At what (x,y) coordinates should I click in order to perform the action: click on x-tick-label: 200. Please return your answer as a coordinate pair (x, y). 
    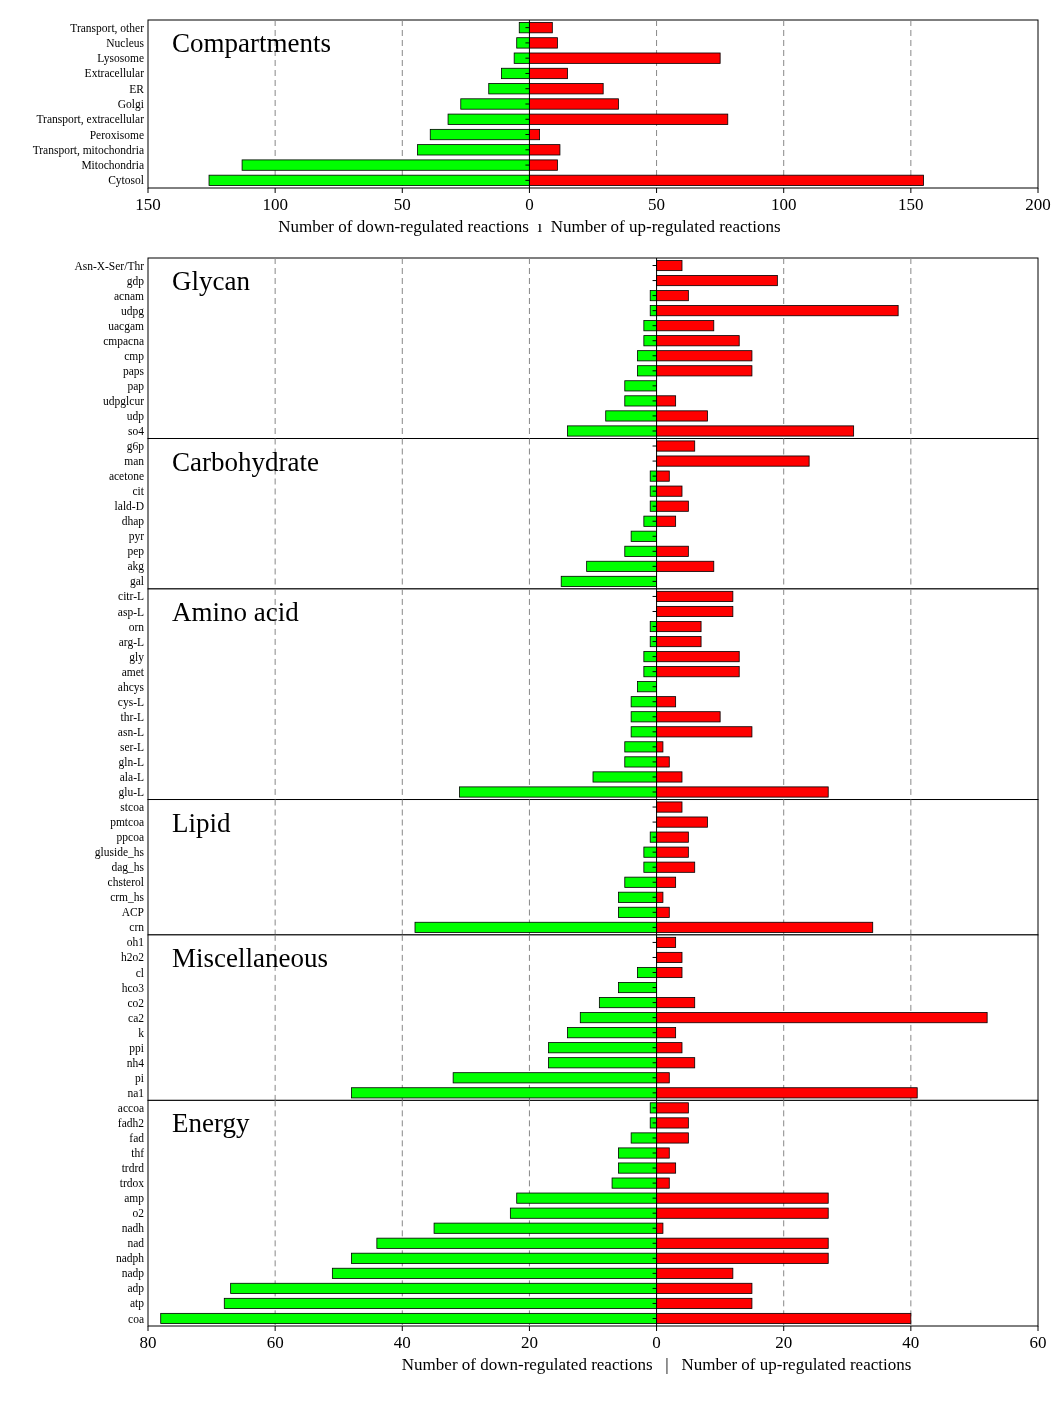
    Looking at the image, I should click on (1038, 204).